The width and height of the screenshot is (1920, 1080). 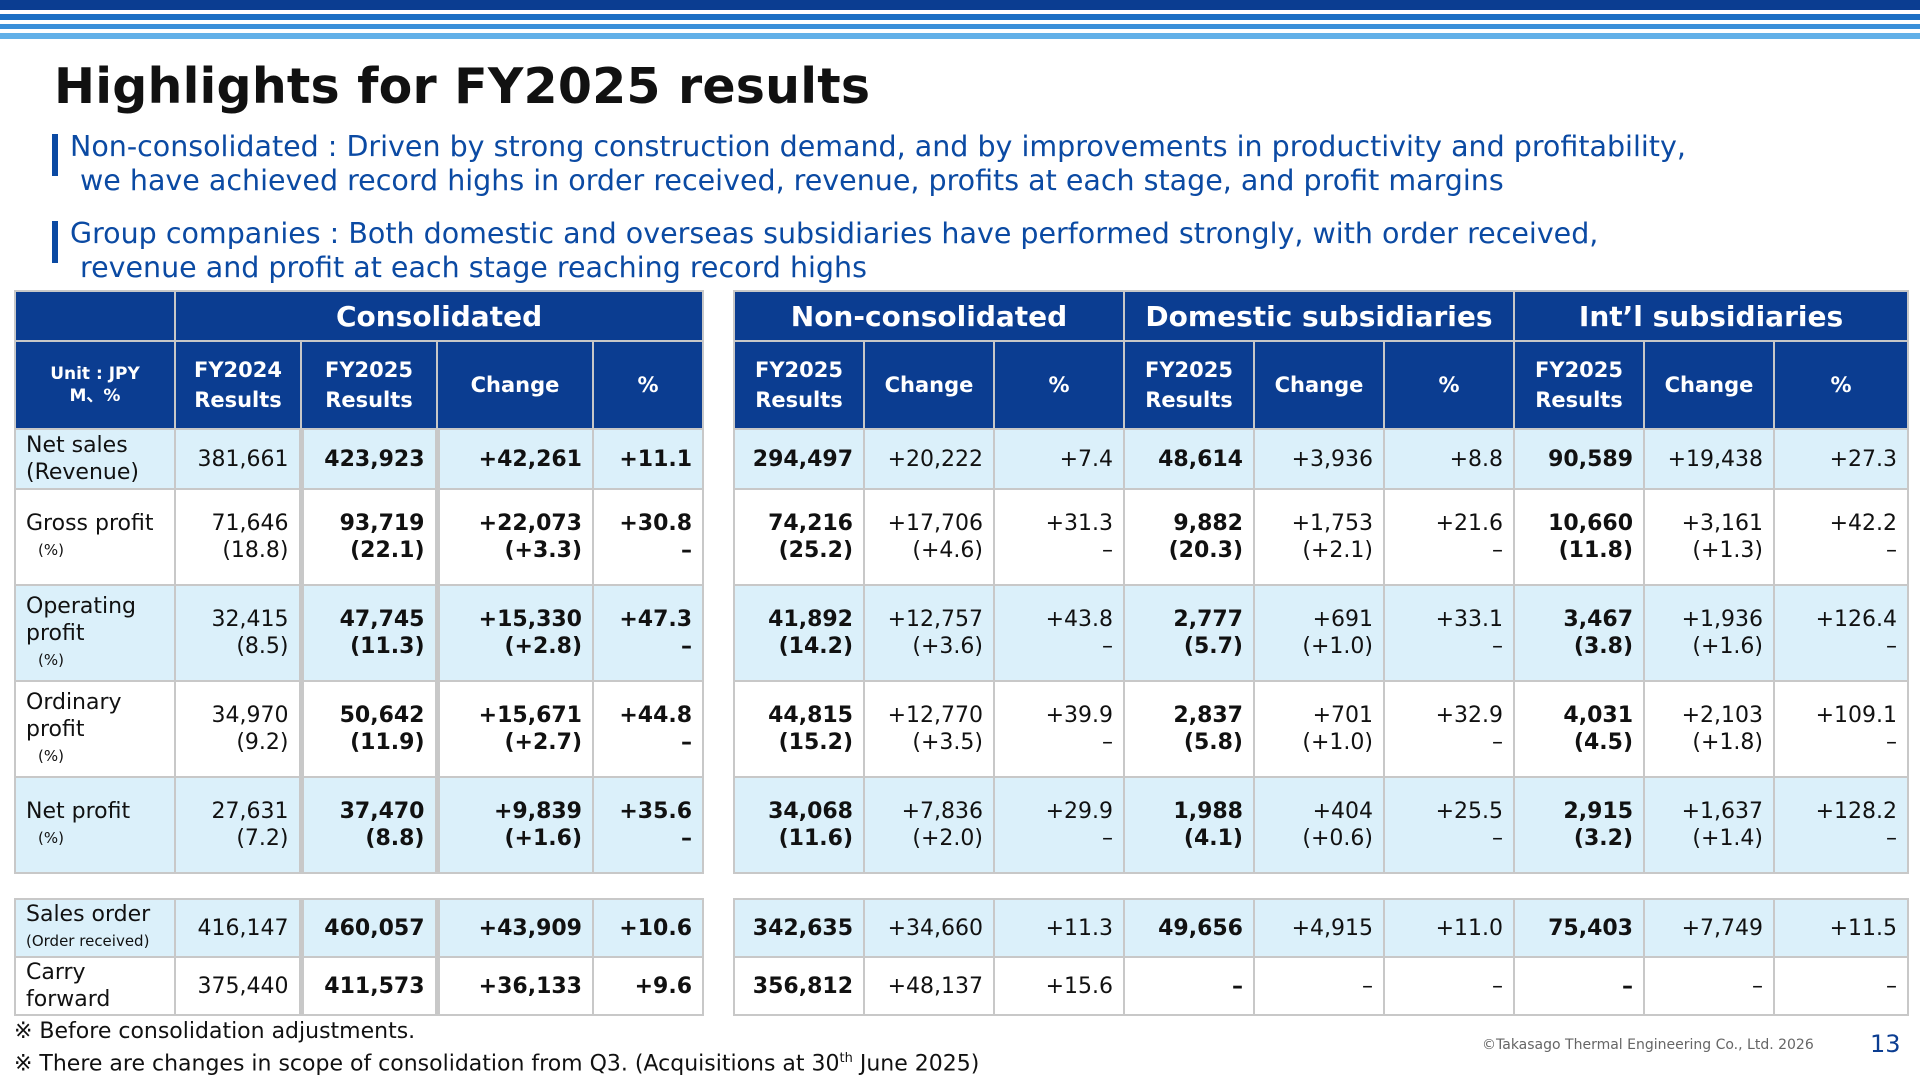 What do you see at coordinates (1469, 715) in the screenshot?
I see `cell-line: +32.9` at bounding box center [1469, 715].